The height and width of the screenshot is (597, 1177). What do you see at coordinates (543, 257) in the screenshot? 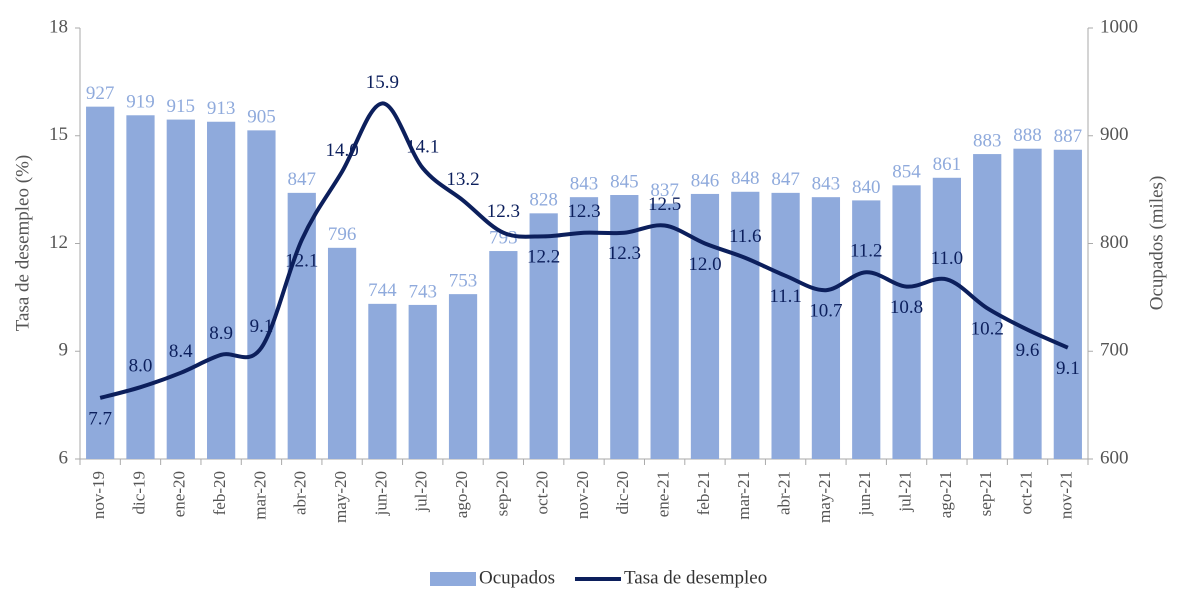
I see `line-label: 12.2` at bounding box center [543, 257].